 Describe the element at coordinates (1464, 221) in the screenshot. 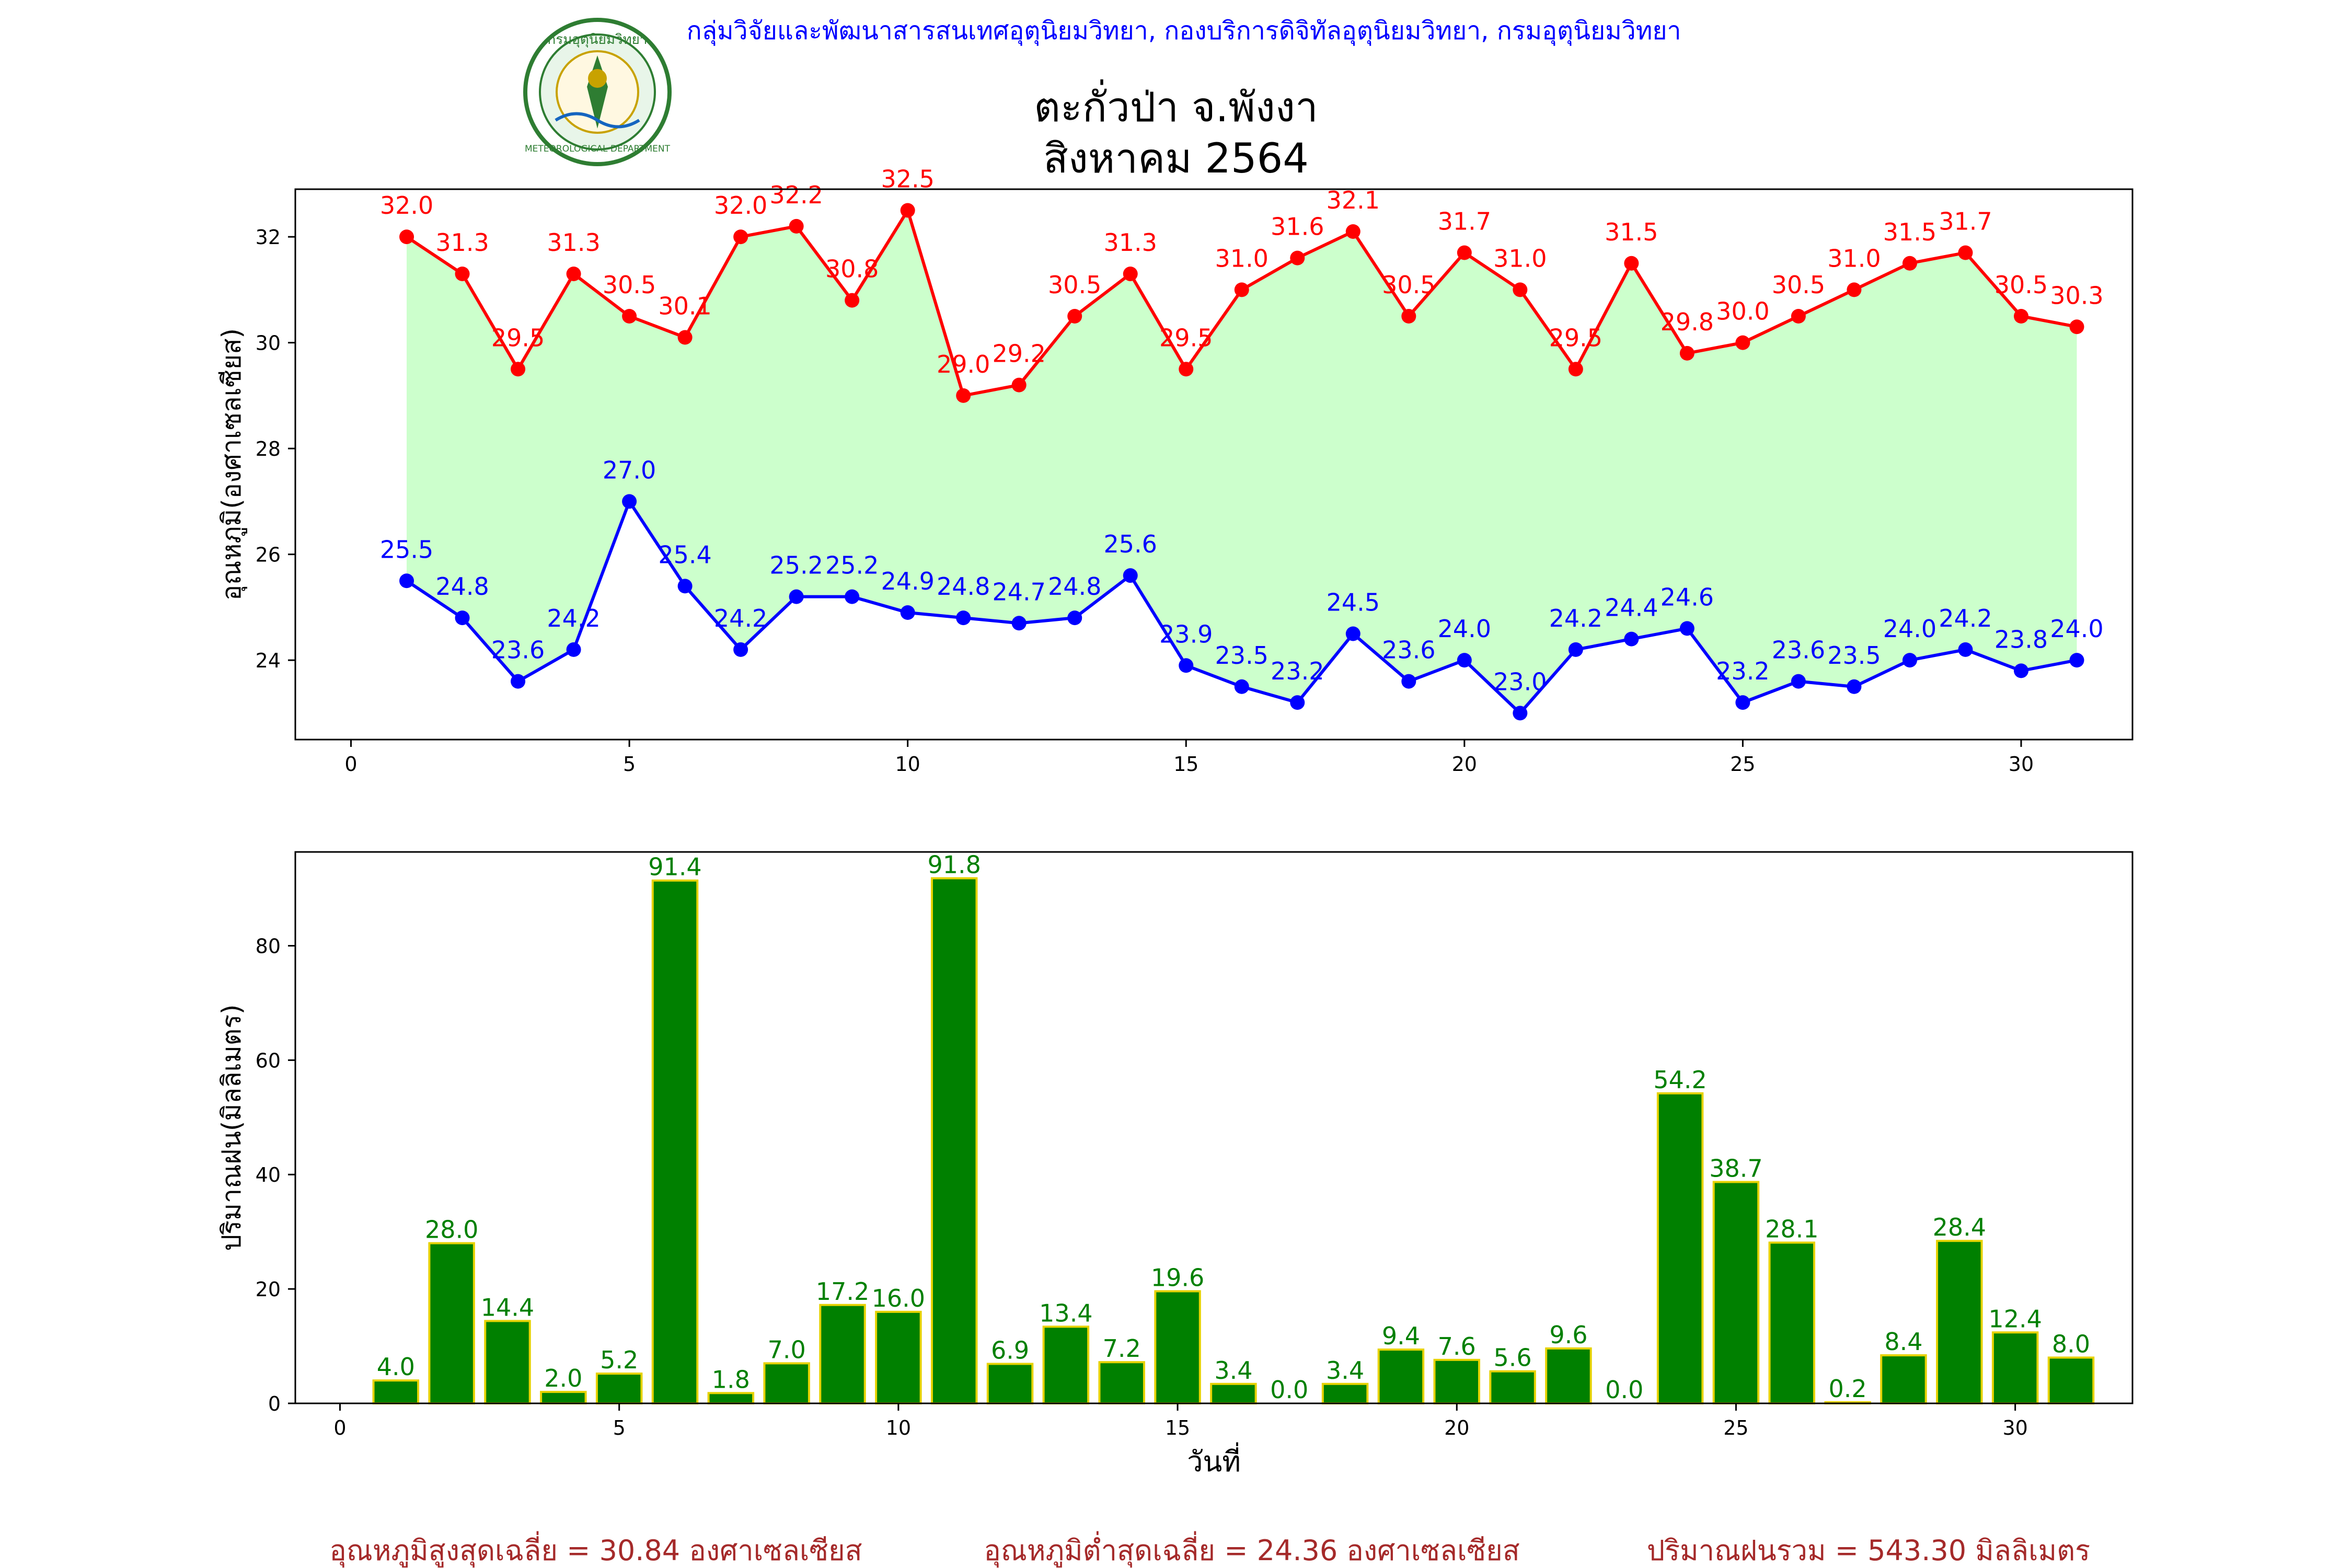

I see `max-temp-label: 31.7` at that location.